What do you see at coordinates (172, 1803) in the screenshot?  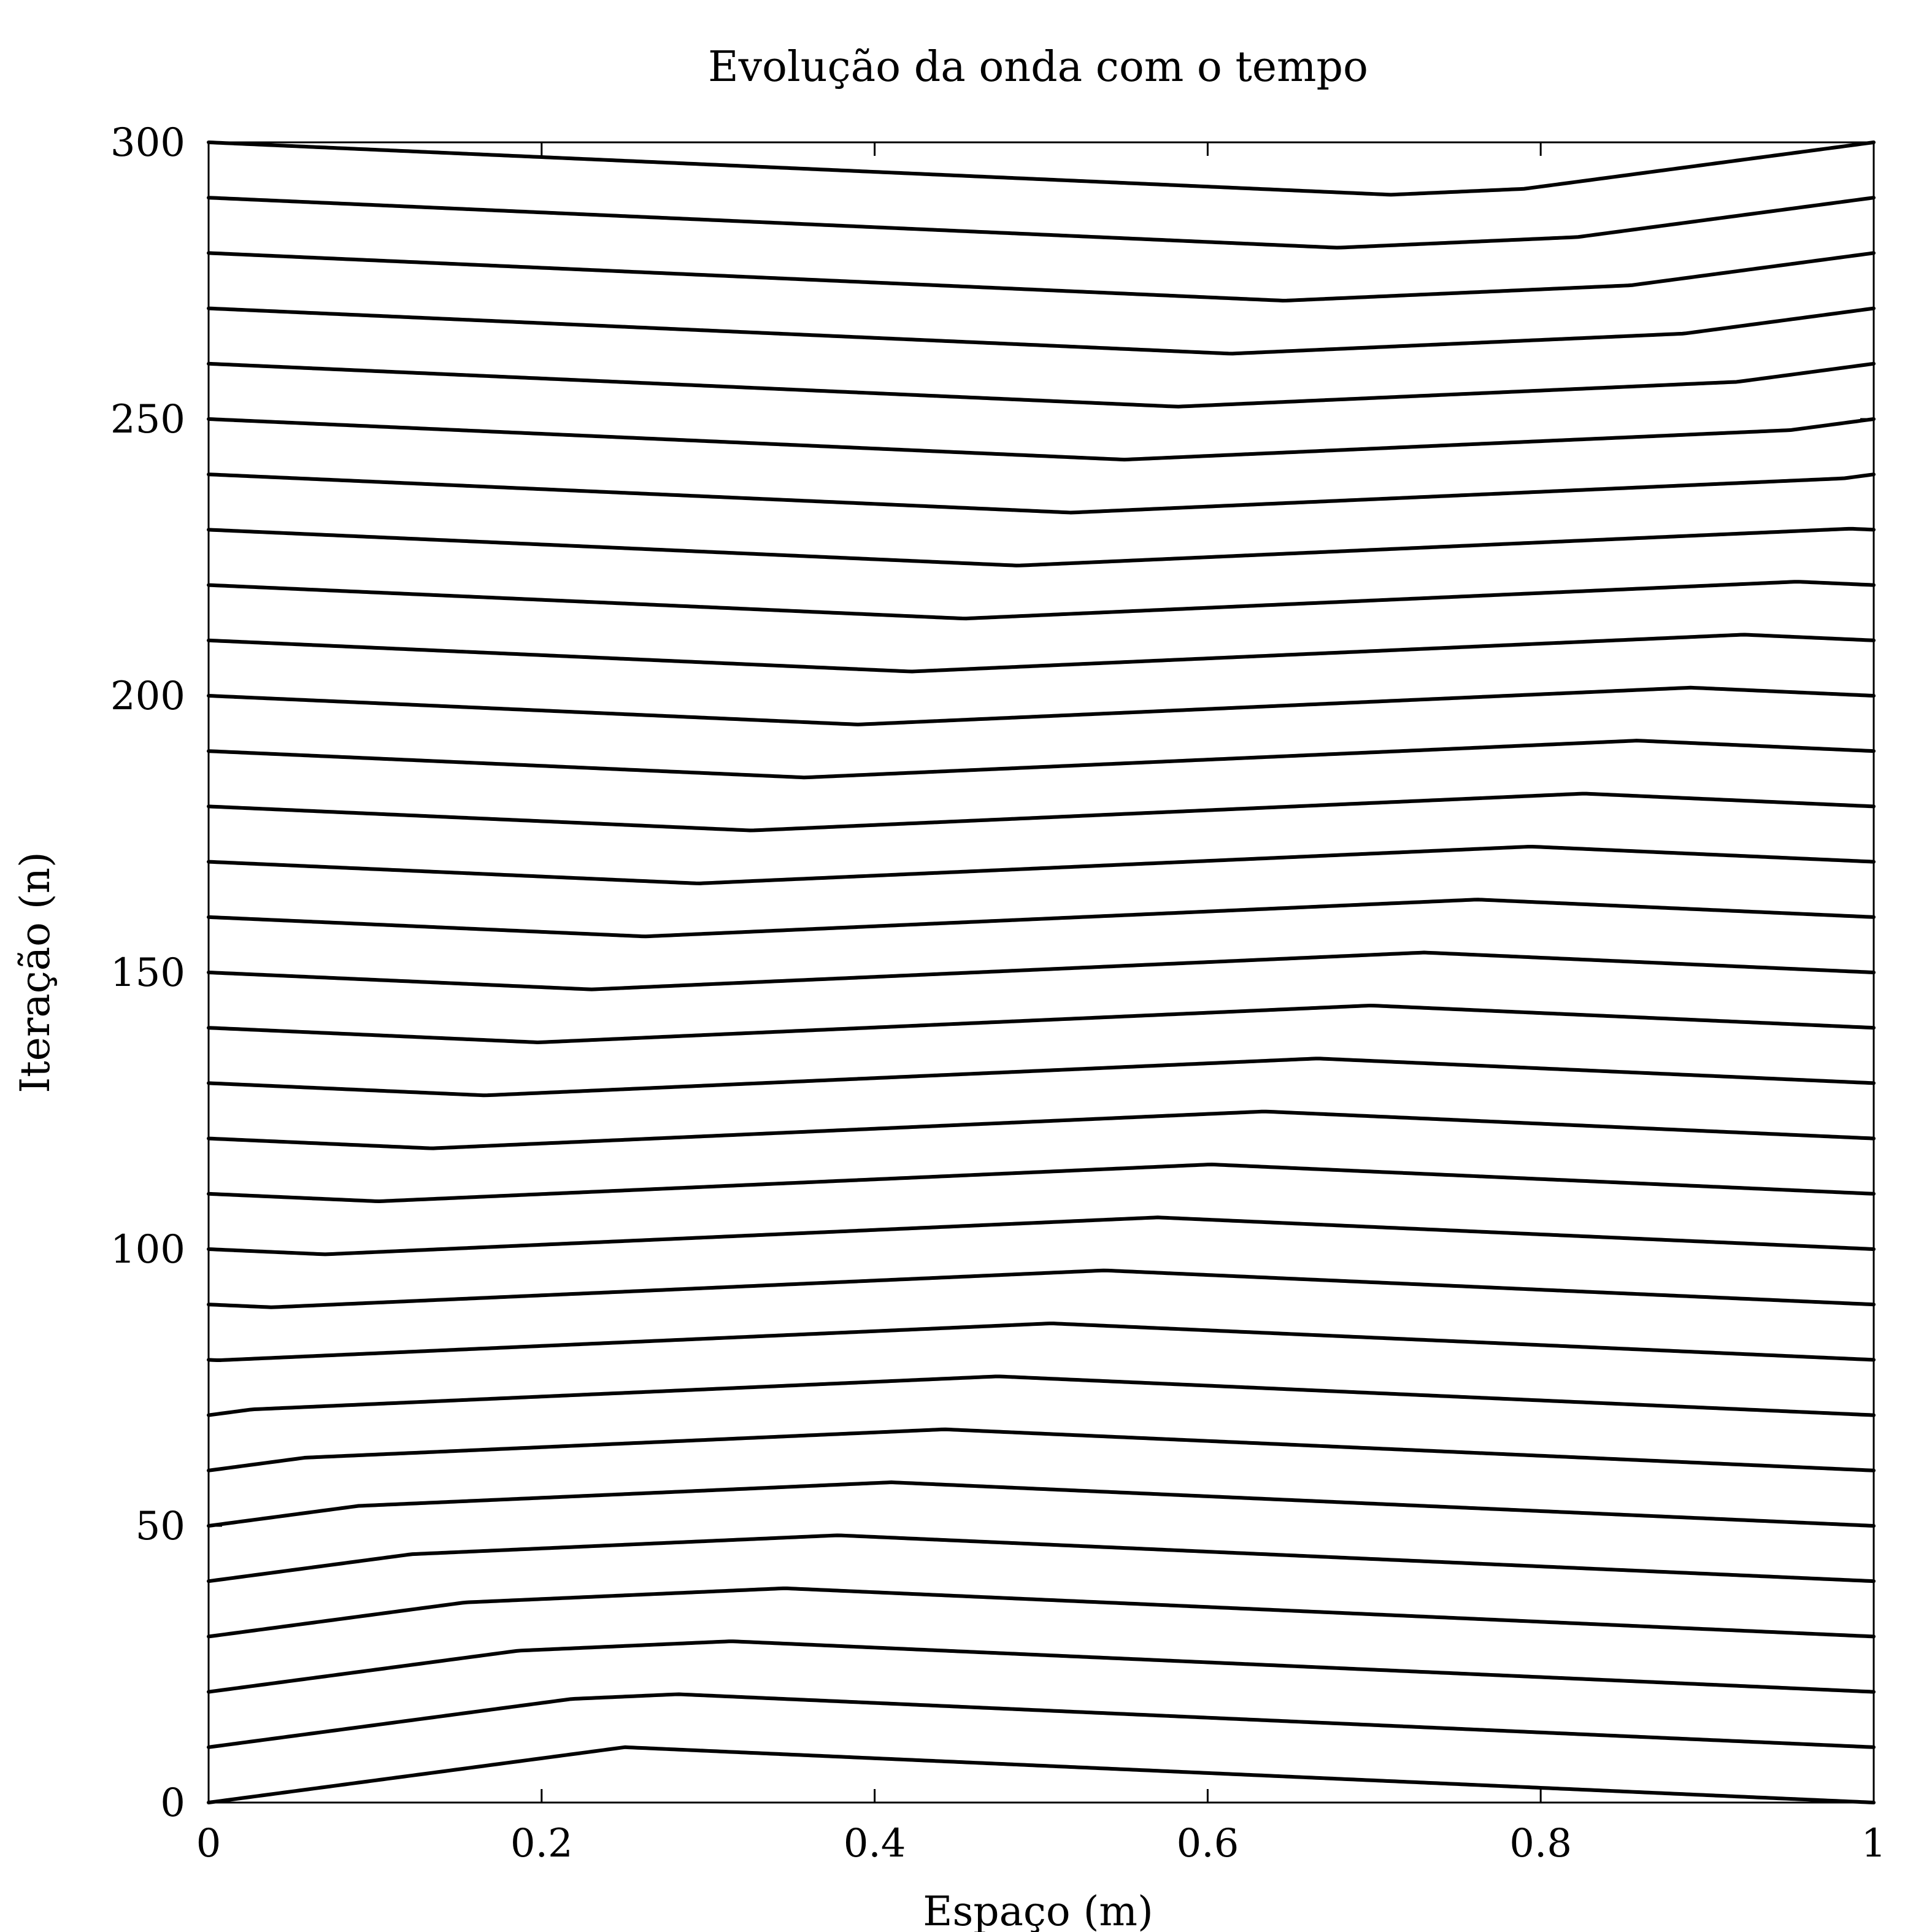 I see `y-tick-label-0: 0` at bounding box center [172, 1803].